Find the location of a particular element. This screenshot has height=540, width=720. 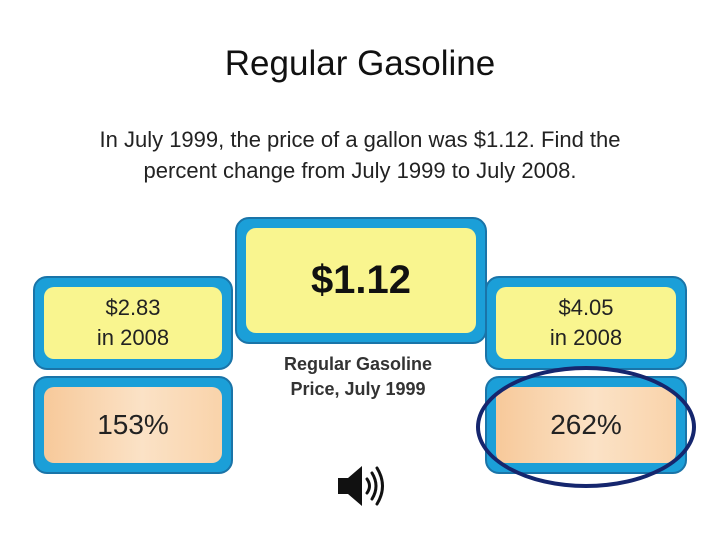

left-price-year: in 2008 is located at coordinates (133, 337).